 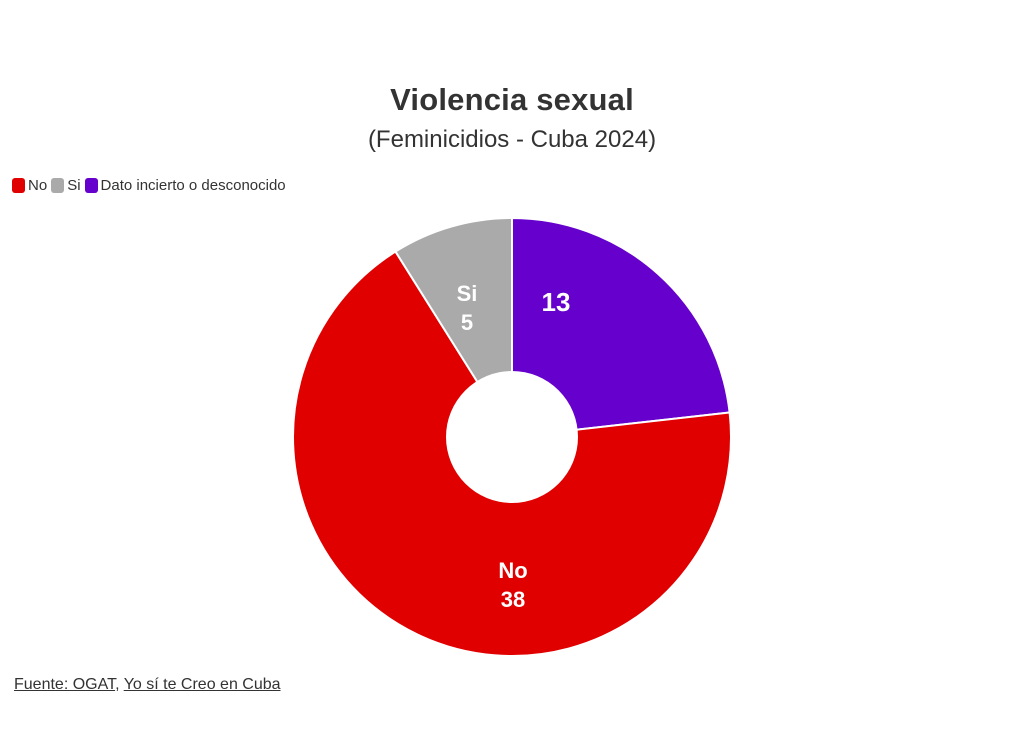 I want to click on slice-label-unknown-value: 13, so click(x=556, y=302).